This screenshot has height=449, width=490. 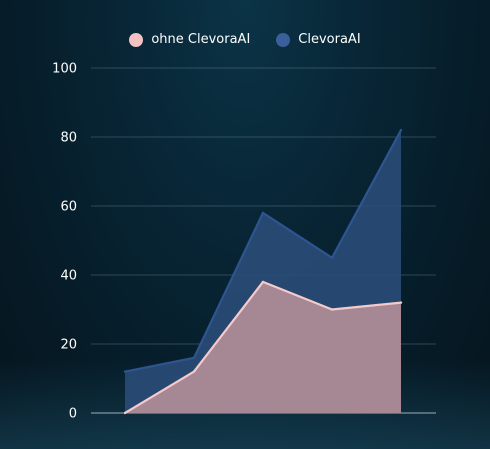 What do you see at coordinates (136, 39) in the screenshot?
I see `legend-swatch-ohne-clevoraai` at bounding box center [136, 39].